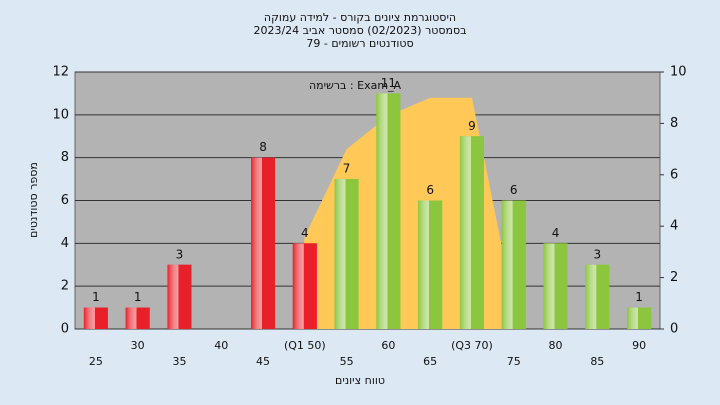  What do you see at coordinates (388, 345) in the screenshot?
I see `x-tick-label: 60` at bounding box center [388, 345].